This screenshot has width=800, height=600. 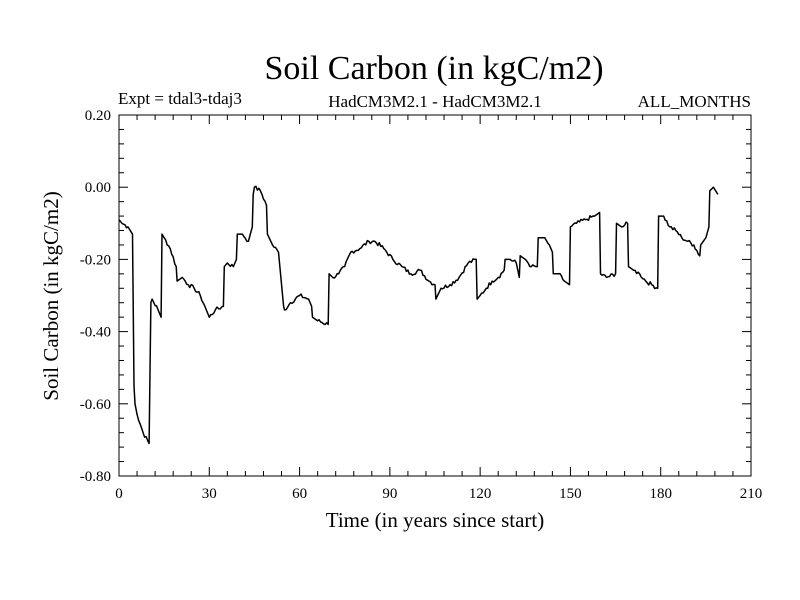 What do you see at coordinates (95, 405) in the screenshot?
I see `y-tick-label: -0.60` at bounding box center [95, 405].